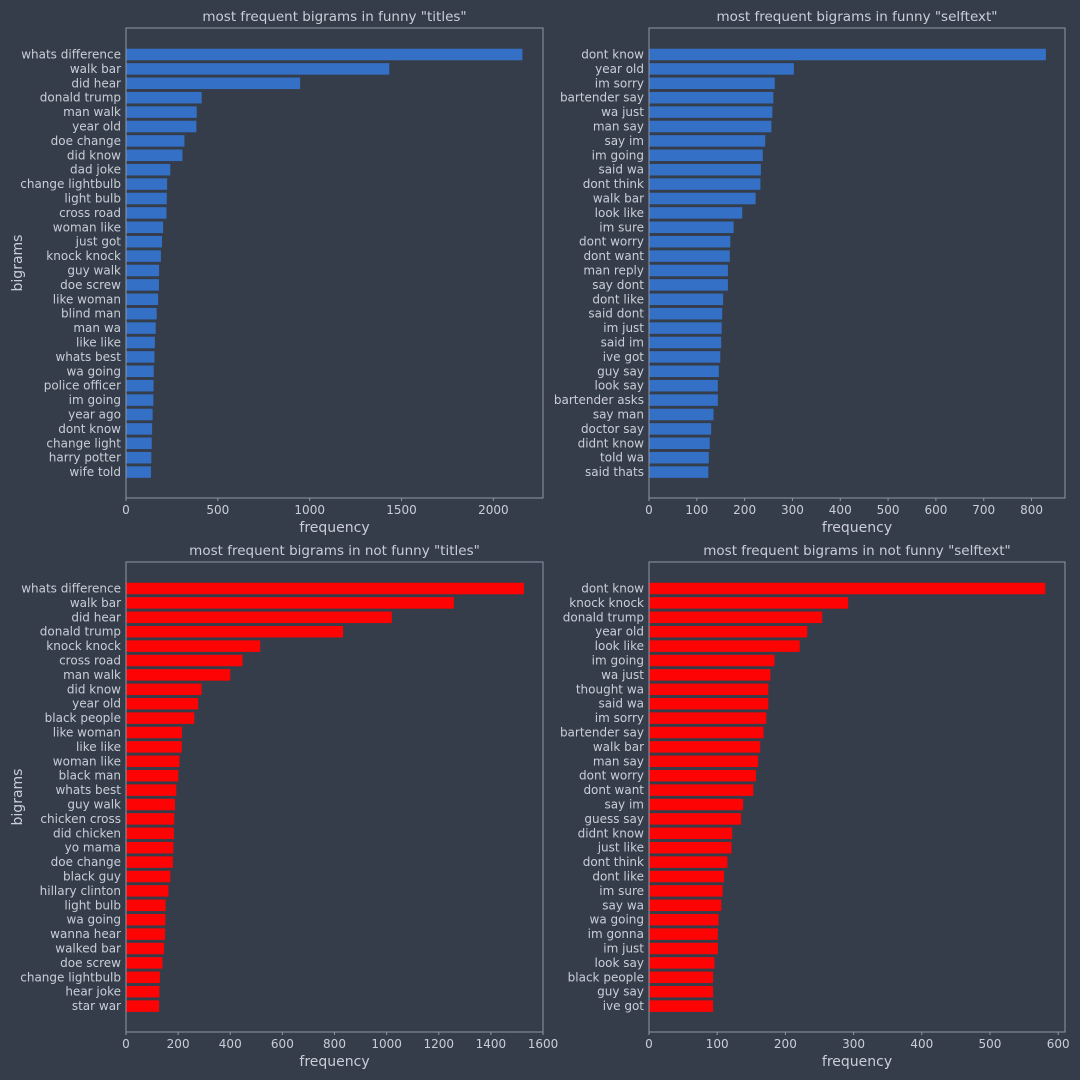 The width and height of the screenshot is (1080, 1080). I want to click on y-tick-label: im just, so click(623, 949).